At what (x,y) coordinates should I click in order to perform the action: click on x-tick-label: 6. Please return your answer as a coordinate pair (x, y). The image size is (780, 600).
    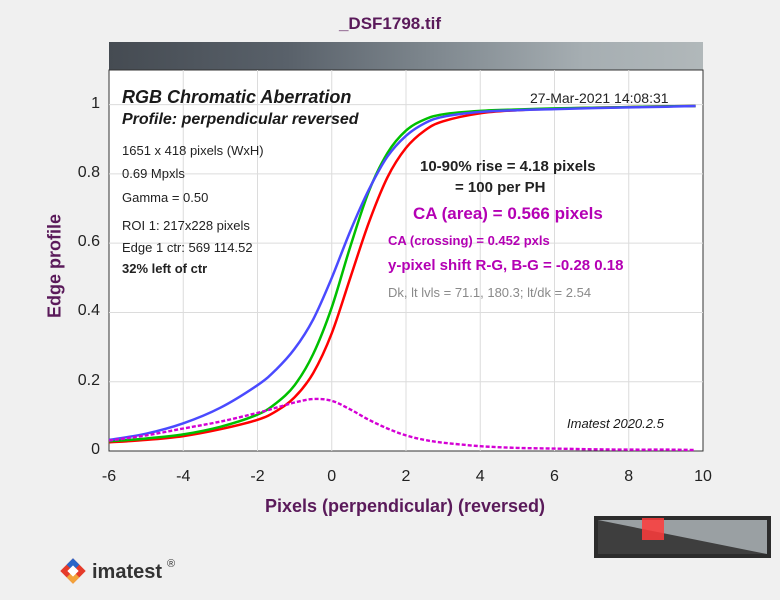
    Looking at the image, I should click on (554, 476).